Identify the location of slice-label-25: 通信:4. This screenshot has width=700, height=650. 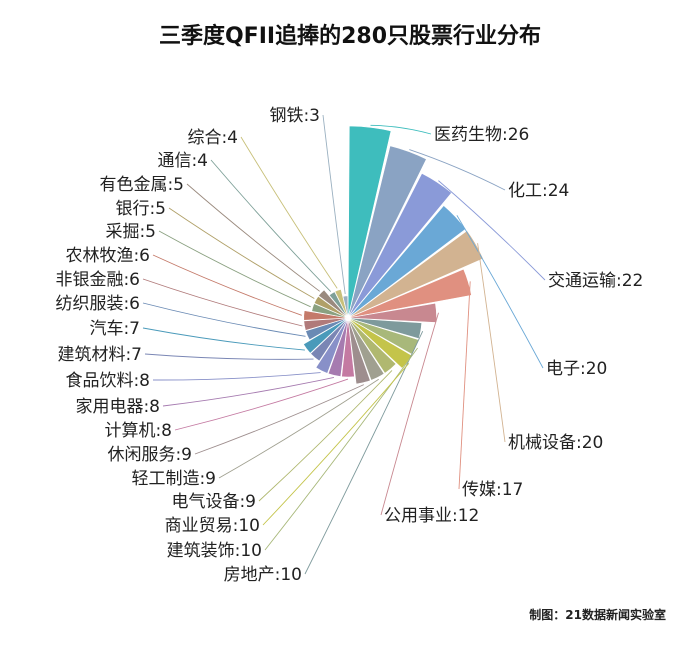
(182, 161).